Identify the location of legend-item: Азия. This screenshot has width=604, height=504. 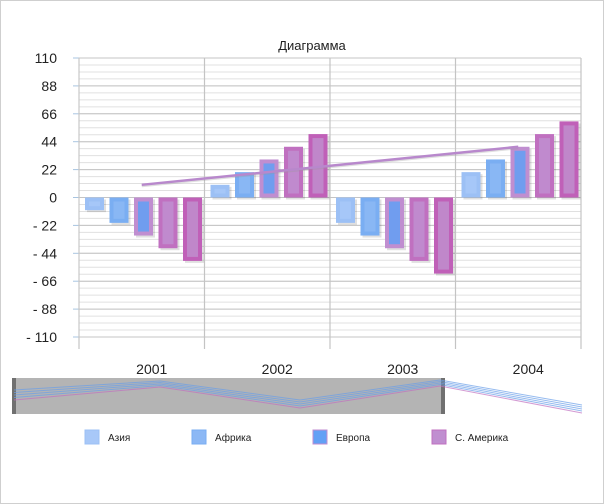
(107, 437).